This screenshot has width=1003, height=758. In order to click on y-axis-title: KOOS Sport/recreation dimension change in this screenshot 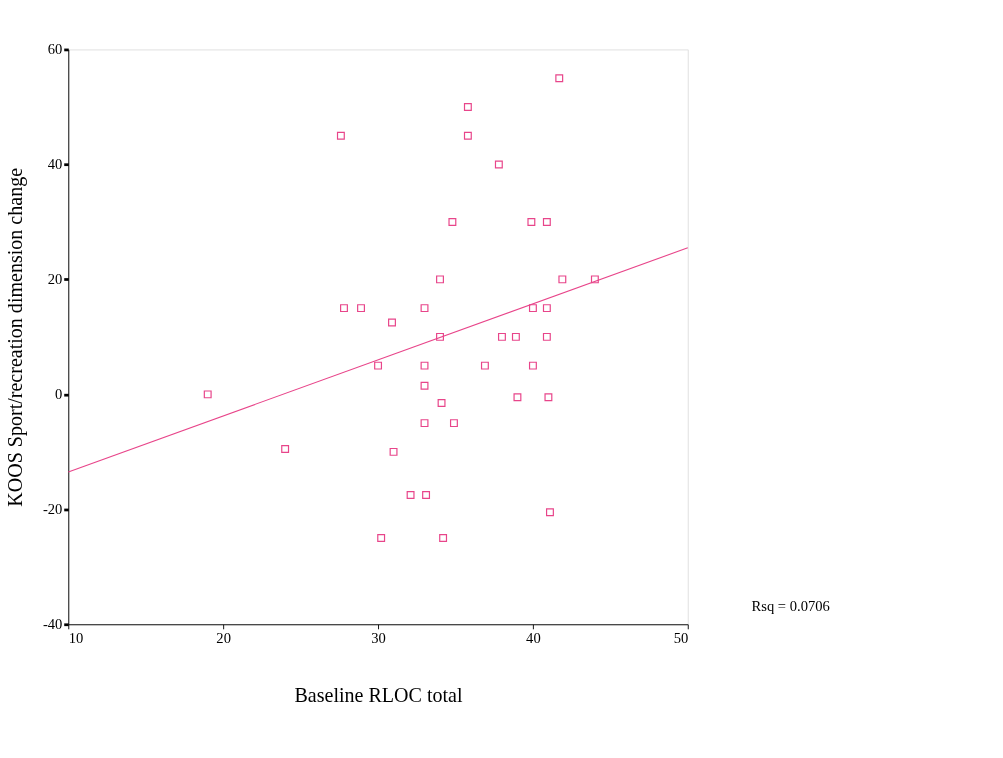, I will do `click(16, 337)`.